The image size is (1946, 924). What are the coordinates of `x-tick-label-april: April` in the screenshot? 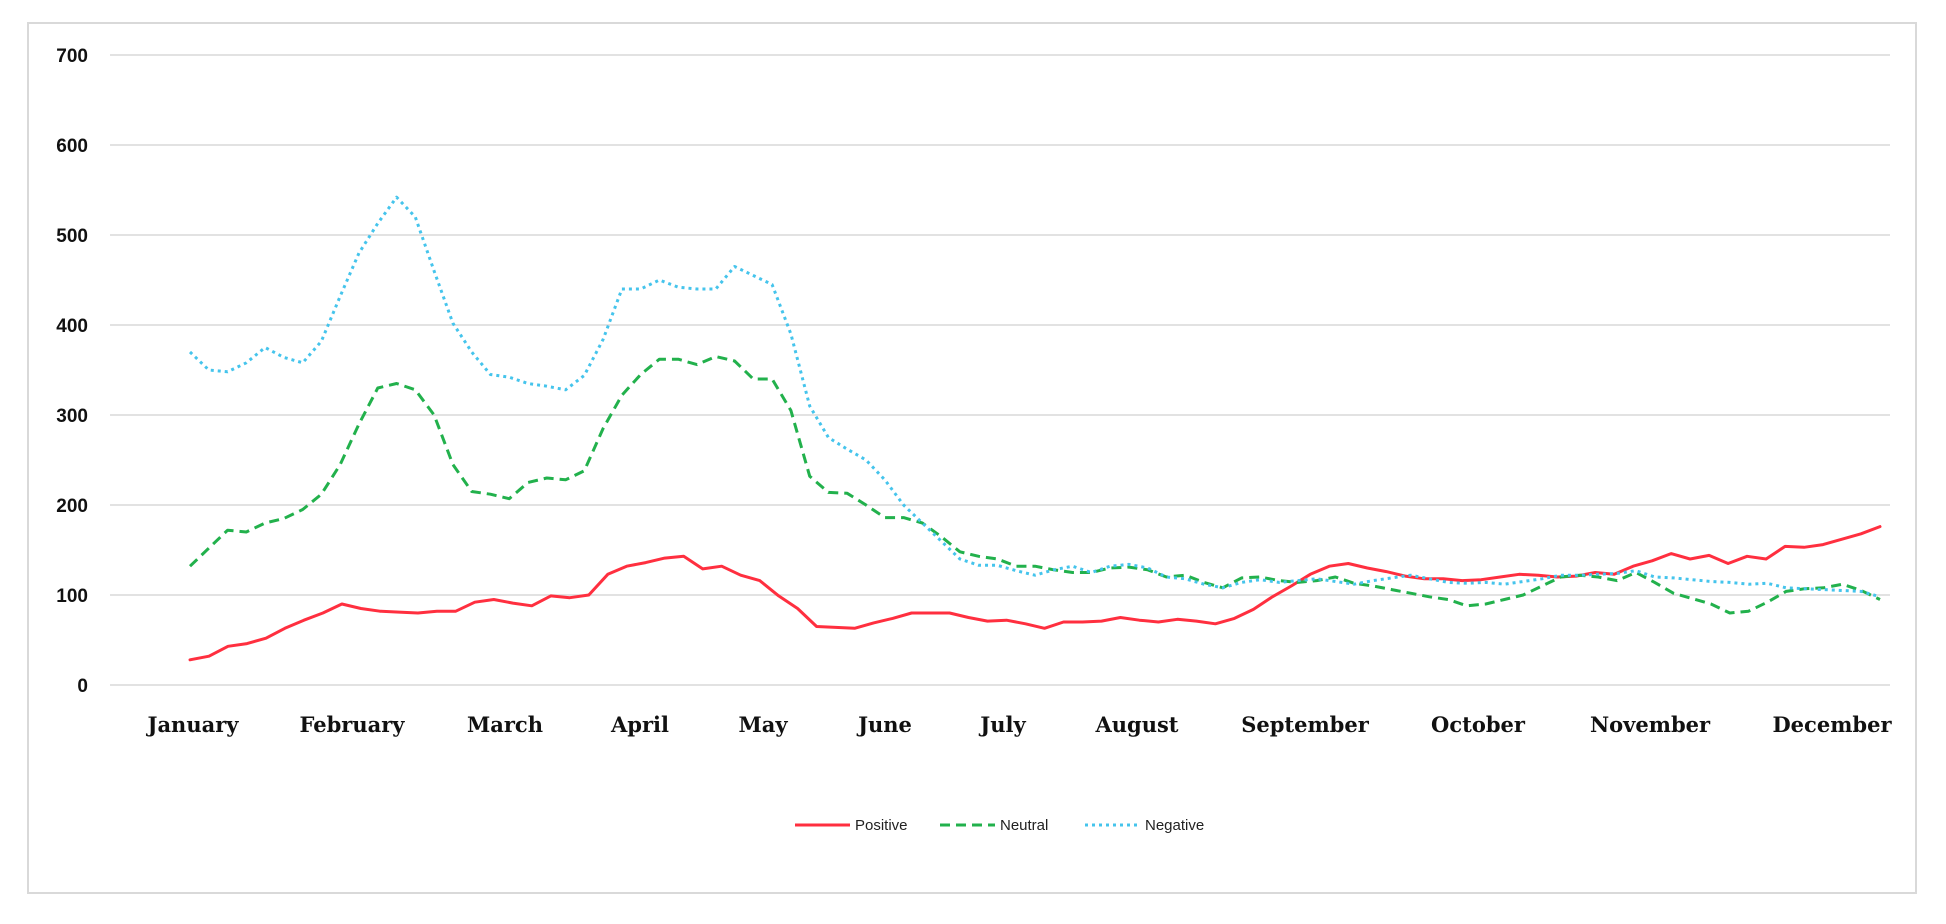 It's located at (639, 724).